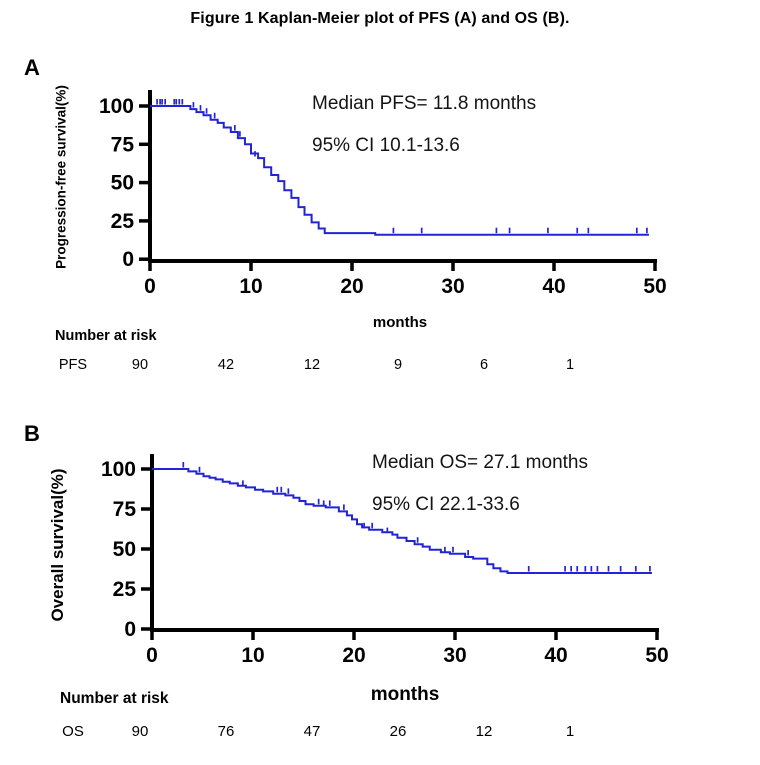 Image resolution: width=760 pixels, height=765 pixels. What do you see at coordinates (400, 322) in the screenshot?
I see `panel-a-x-axis-label: months` at bounding box center [400, 322].